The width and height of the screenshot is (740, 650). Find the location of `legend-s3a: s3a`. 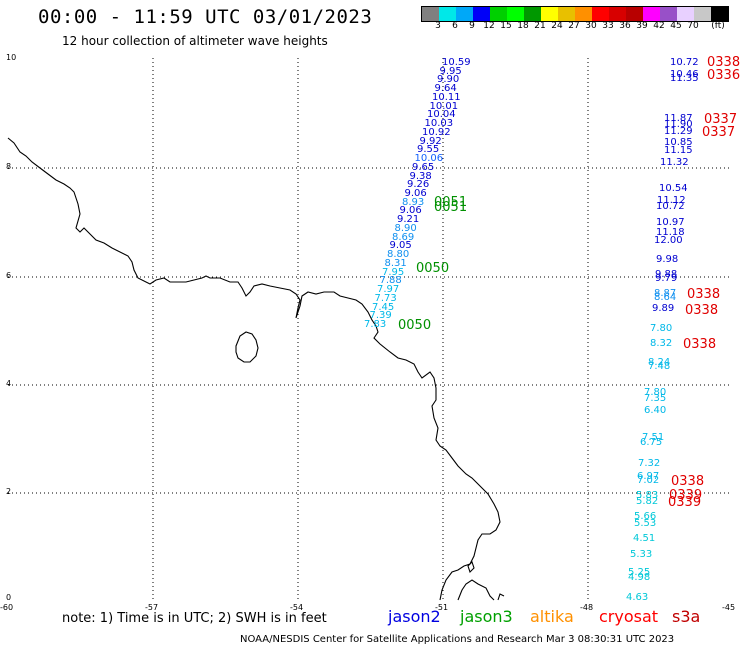

legend-s3a: s3a is located at coordinates (686, 616).